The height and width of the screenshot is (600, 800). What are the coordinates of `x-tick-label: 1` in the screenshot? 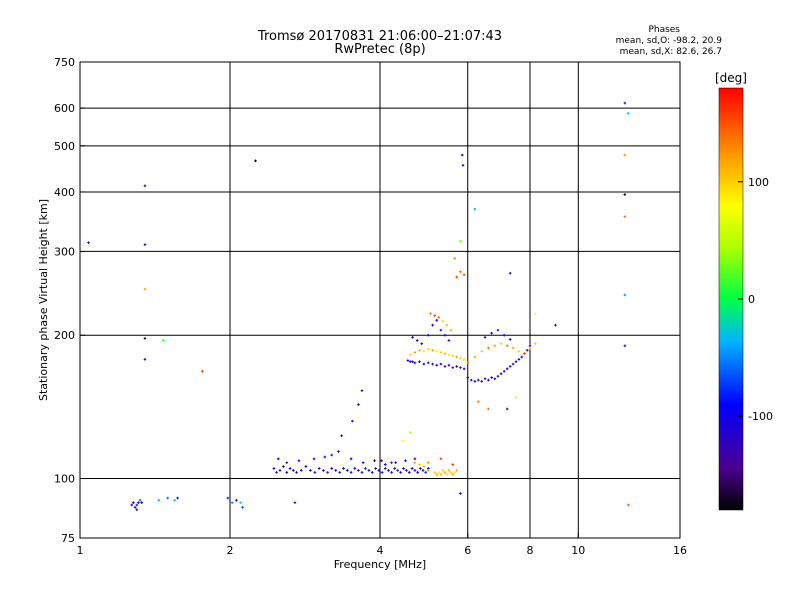 It's located at (80, 550).